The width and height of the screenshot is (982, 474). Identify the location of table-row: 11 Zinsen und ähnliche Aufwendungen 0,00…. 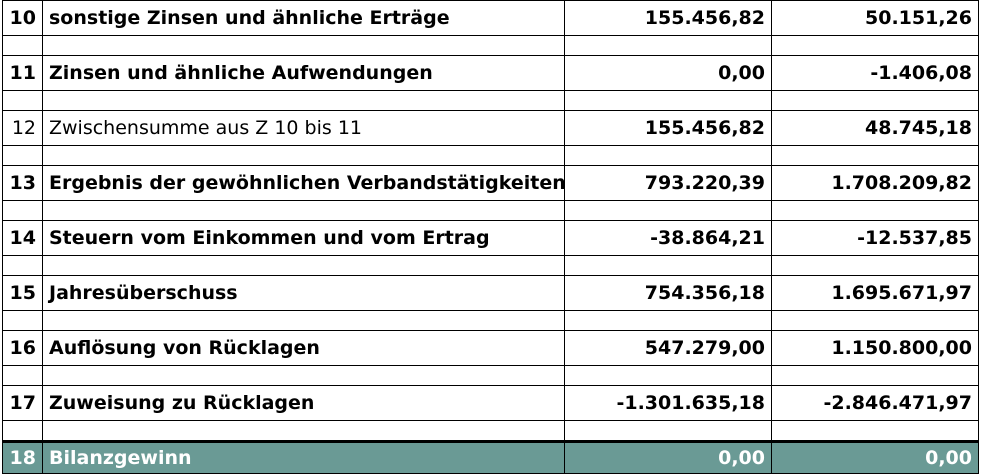
(490, 73).